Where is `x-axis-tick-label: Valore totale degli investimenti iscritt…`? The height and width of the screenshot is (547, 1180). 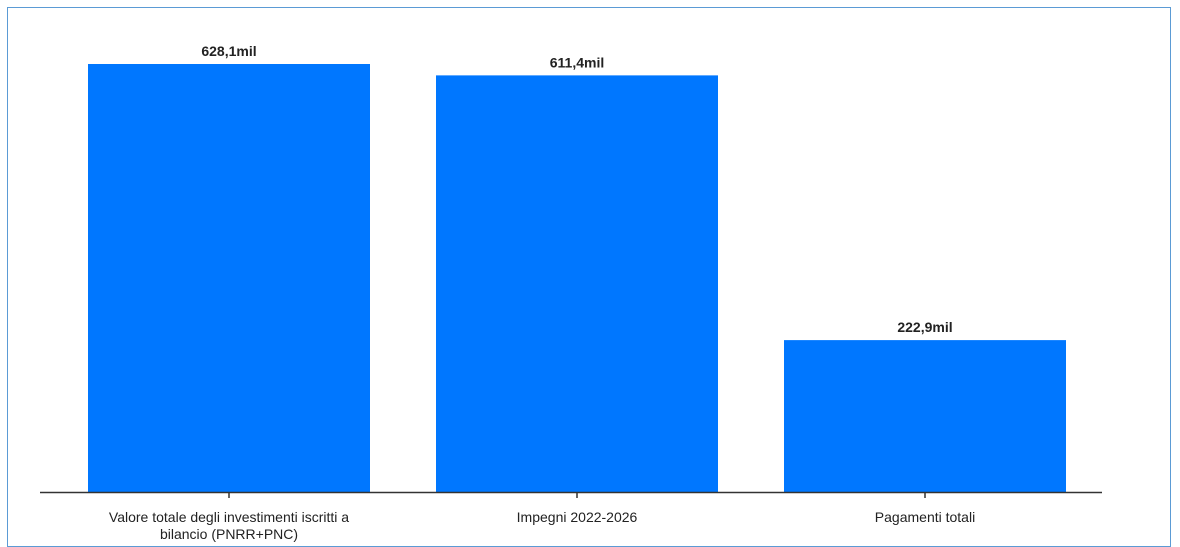
x-axis-tick-label: Valore totale degli investimenti iscritt… is located at coordinates (229, 517).